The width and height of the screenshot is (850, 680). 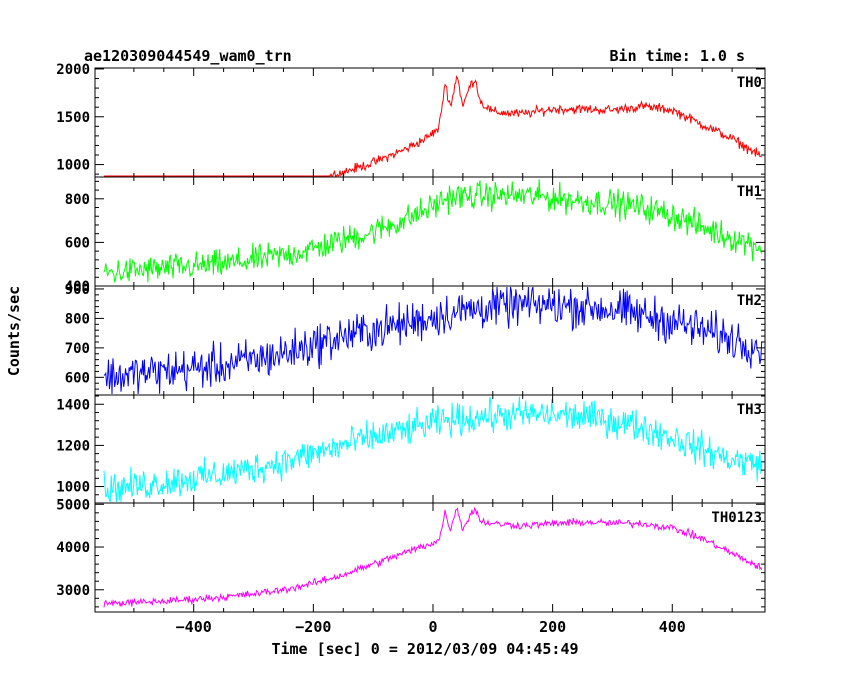 I want to click on x-tick-label: 0, so click(x=432, y=627).